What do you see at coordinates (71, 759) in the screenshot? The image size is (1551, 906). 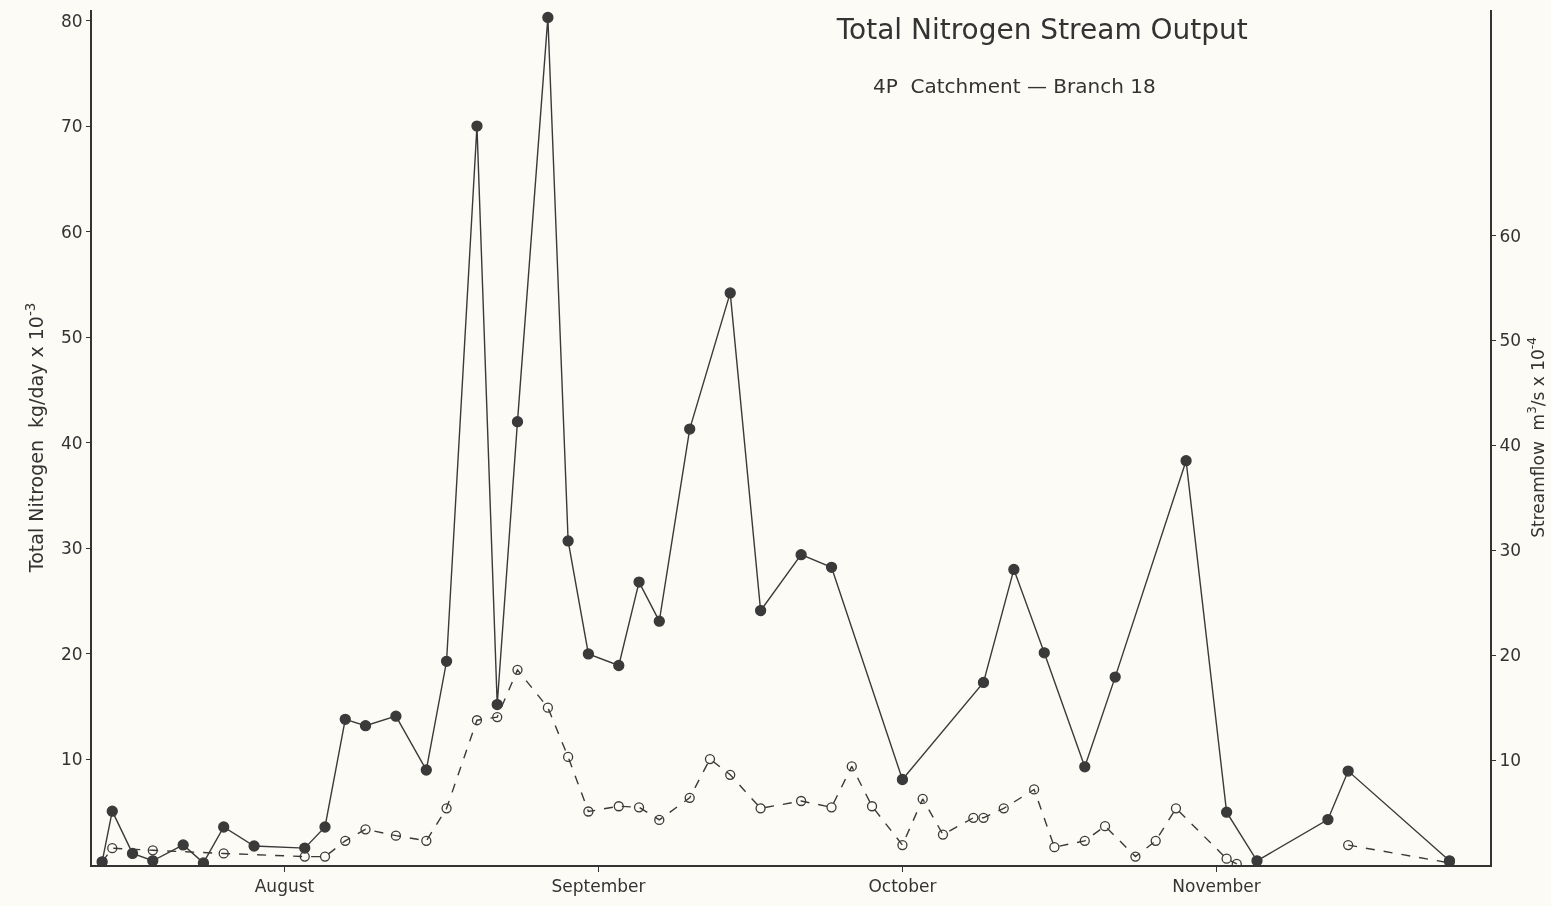 I see `y-tick-label: 10` at bounding box center [71, 759].